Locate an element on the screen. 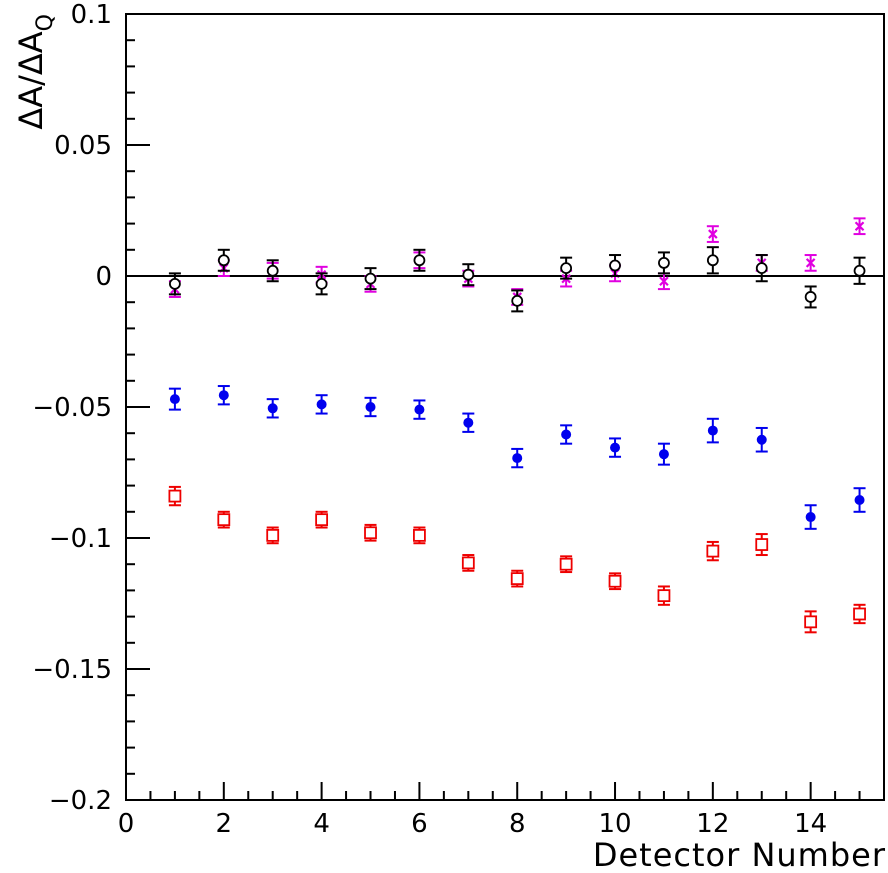 The image size is (888, 873). x-tick-label: 2 is located at coordinates (224, 824).